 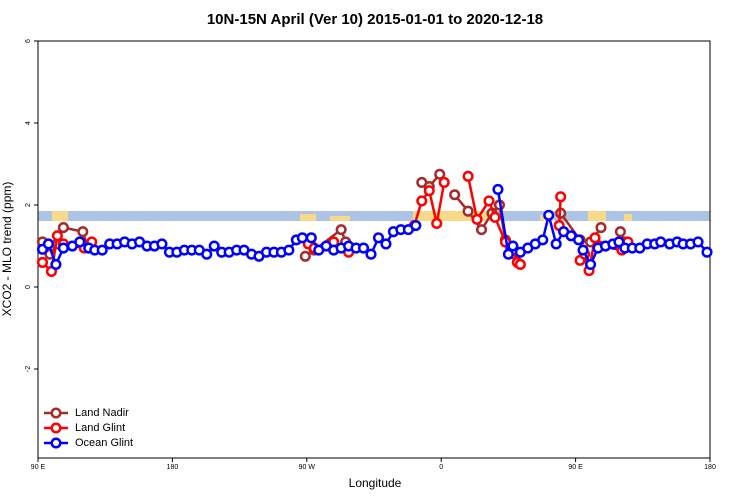 What do you see at coordinates (7, 249) in the screenshot?
I see `y-axis-label: XCO2 - MLO trend (ppm)` at bounding box center [7, 249].